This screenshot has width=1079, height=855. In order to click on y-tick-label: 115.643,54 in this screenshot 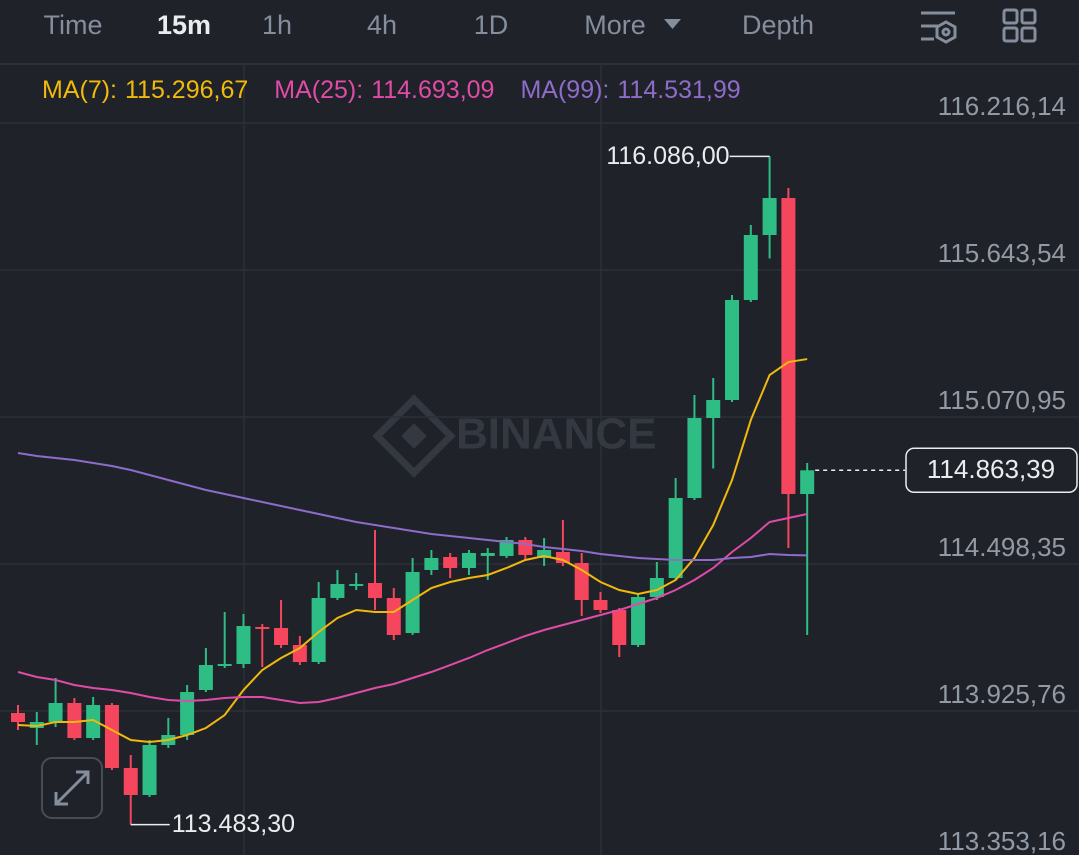, I will do `click(1002, 253)`.